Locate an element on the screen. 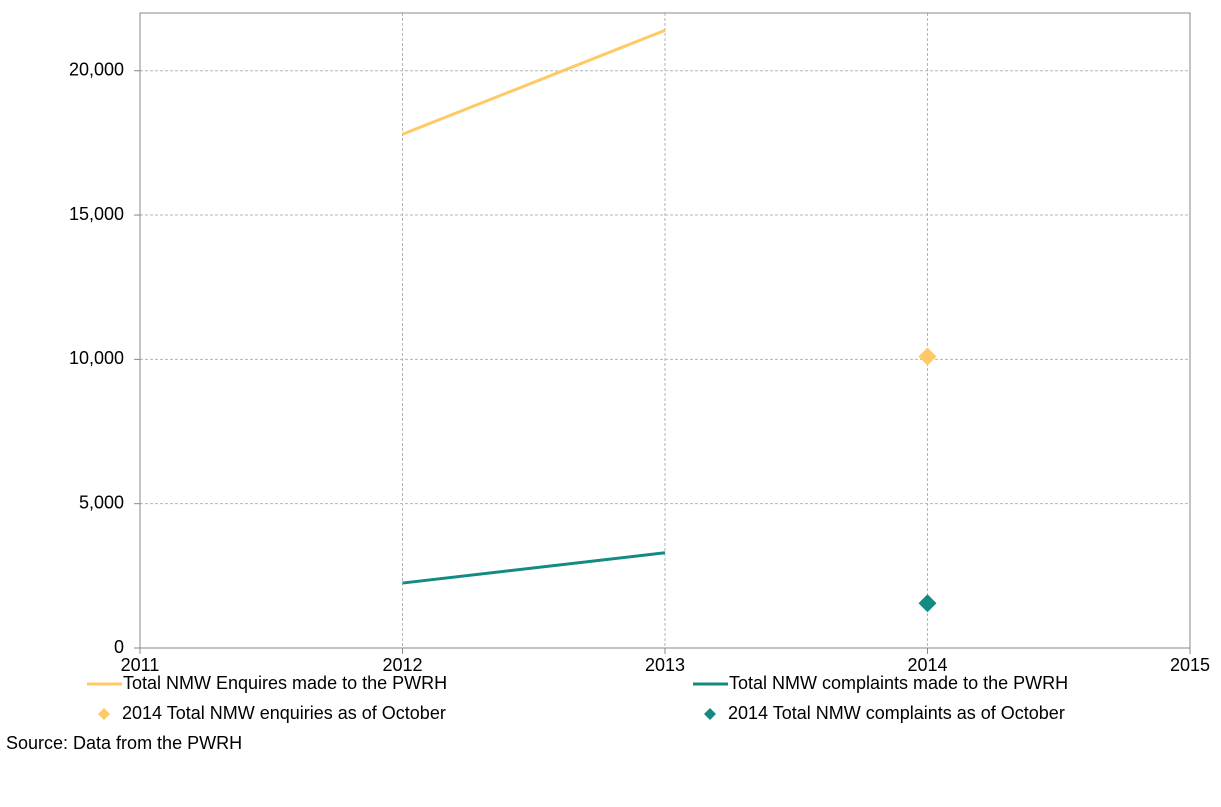 Image resolution: width=1221 pixels, height=807 pixels. legend-label: Total NMW complaints made to the PWRH is located at coordinates (898, 683).